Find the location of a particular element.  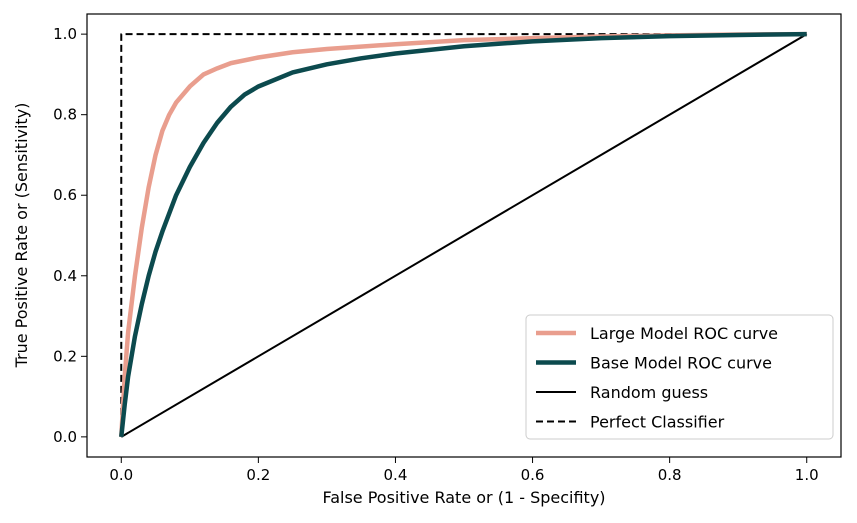

x-tick-label: 0.8 is located at coordinates (670, 475).